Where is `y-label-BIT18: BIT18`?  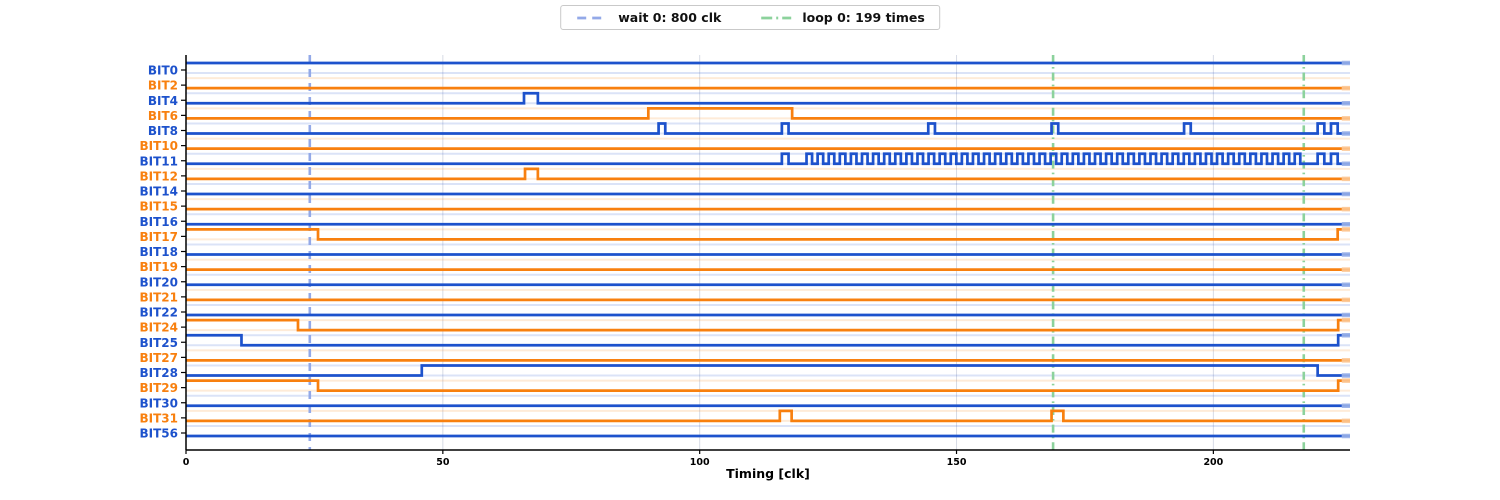
y-label-BIT18: BIT18 is located at coordinates (159, 252).